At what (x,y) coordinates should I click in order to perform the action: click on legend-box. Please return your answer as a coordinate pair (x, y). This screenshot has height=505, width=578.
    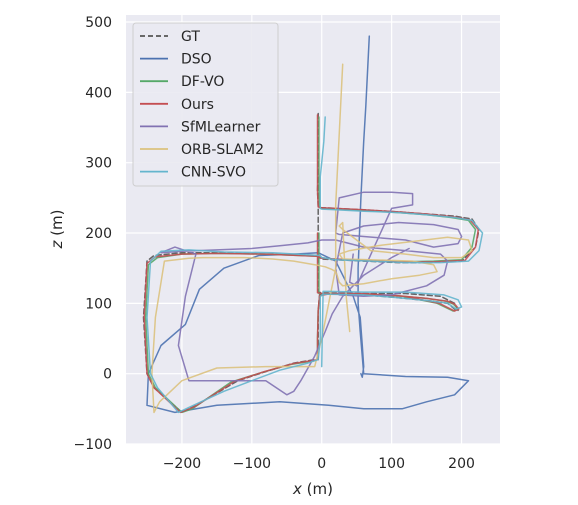
    Looking at the image, I should click on (205, 104).